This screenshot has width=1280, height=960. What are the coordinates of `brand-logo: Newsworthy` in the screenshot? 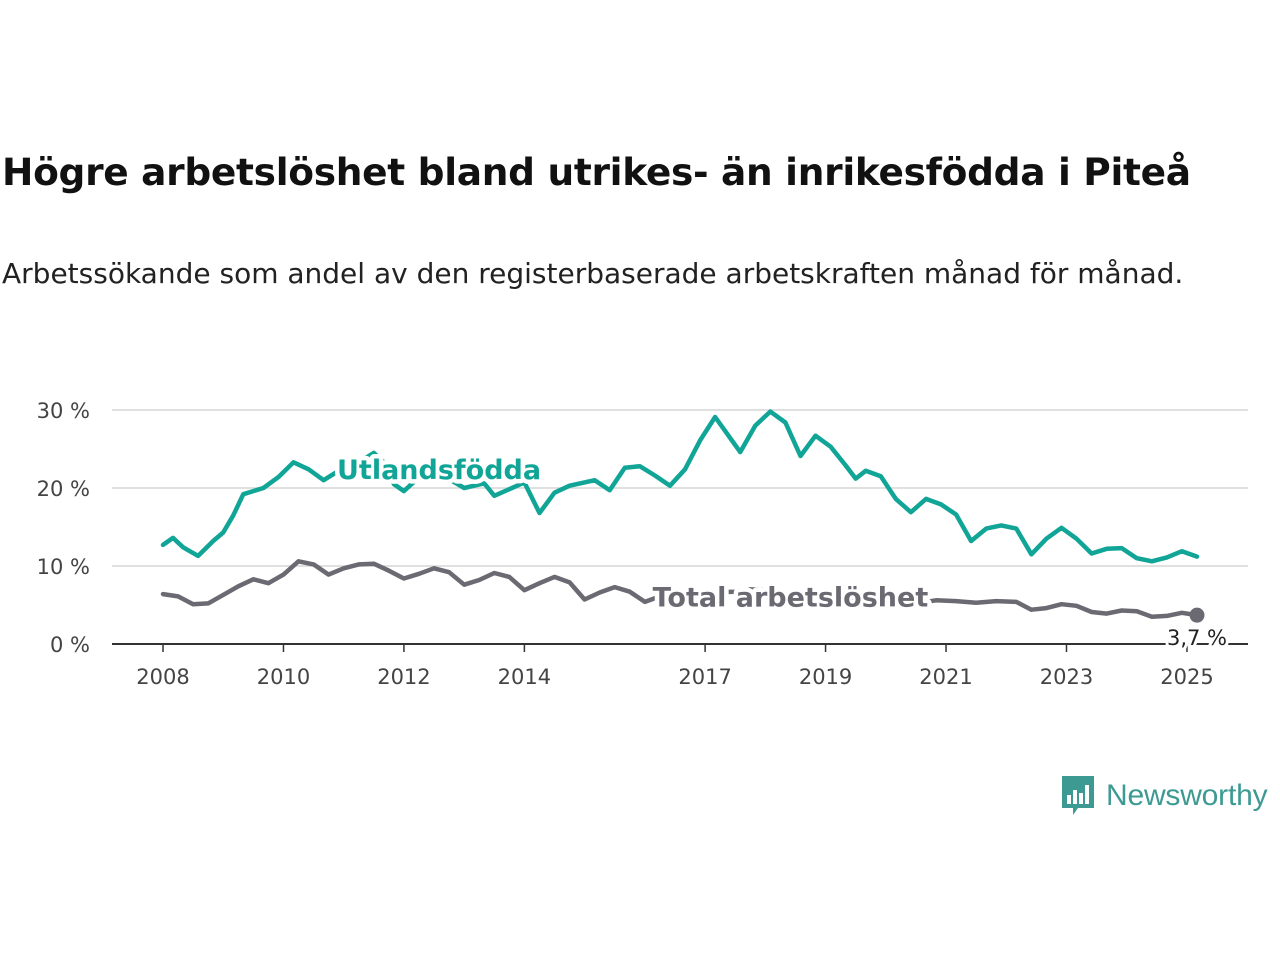 It's located at (1164, 796).